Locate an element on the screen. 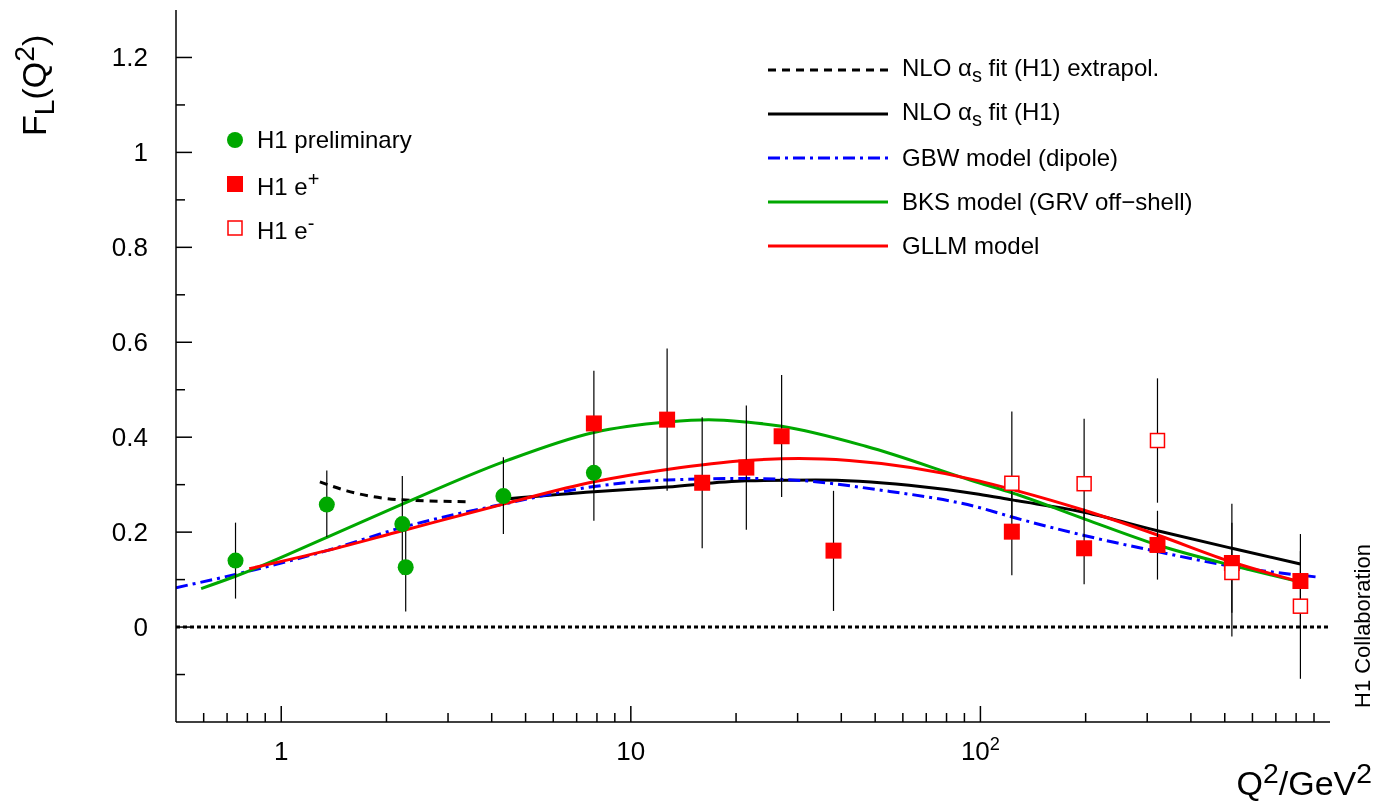  y-tick-label: 0.8 is located at coordinates (129, 247).